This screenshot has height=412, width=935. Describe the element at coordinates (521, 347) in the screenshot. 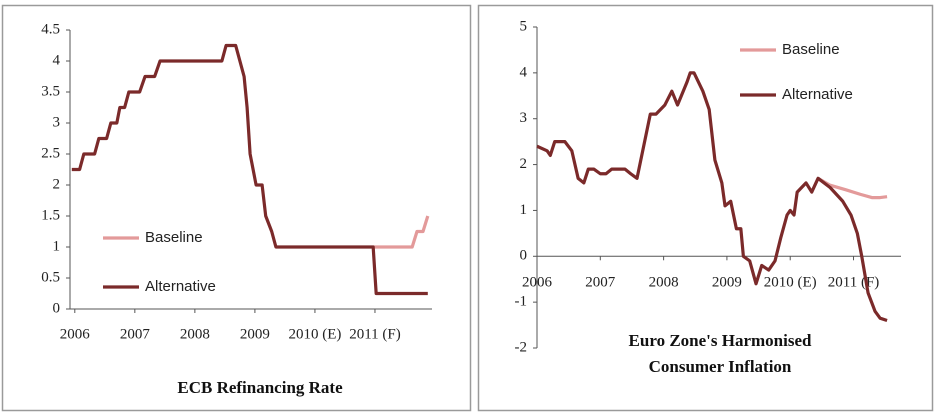

I see `y-tick-label: -2` at that location.